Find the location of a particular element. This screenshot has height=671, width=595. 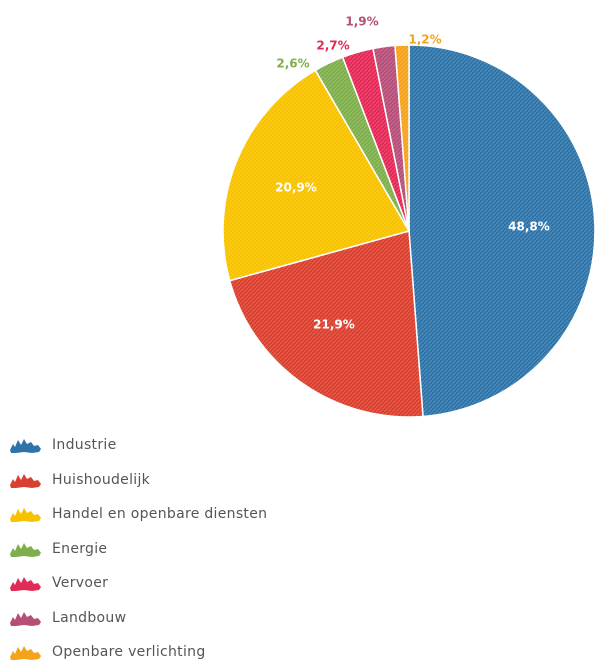

legend-item: Landbouw is located at coordinates (248, 618).